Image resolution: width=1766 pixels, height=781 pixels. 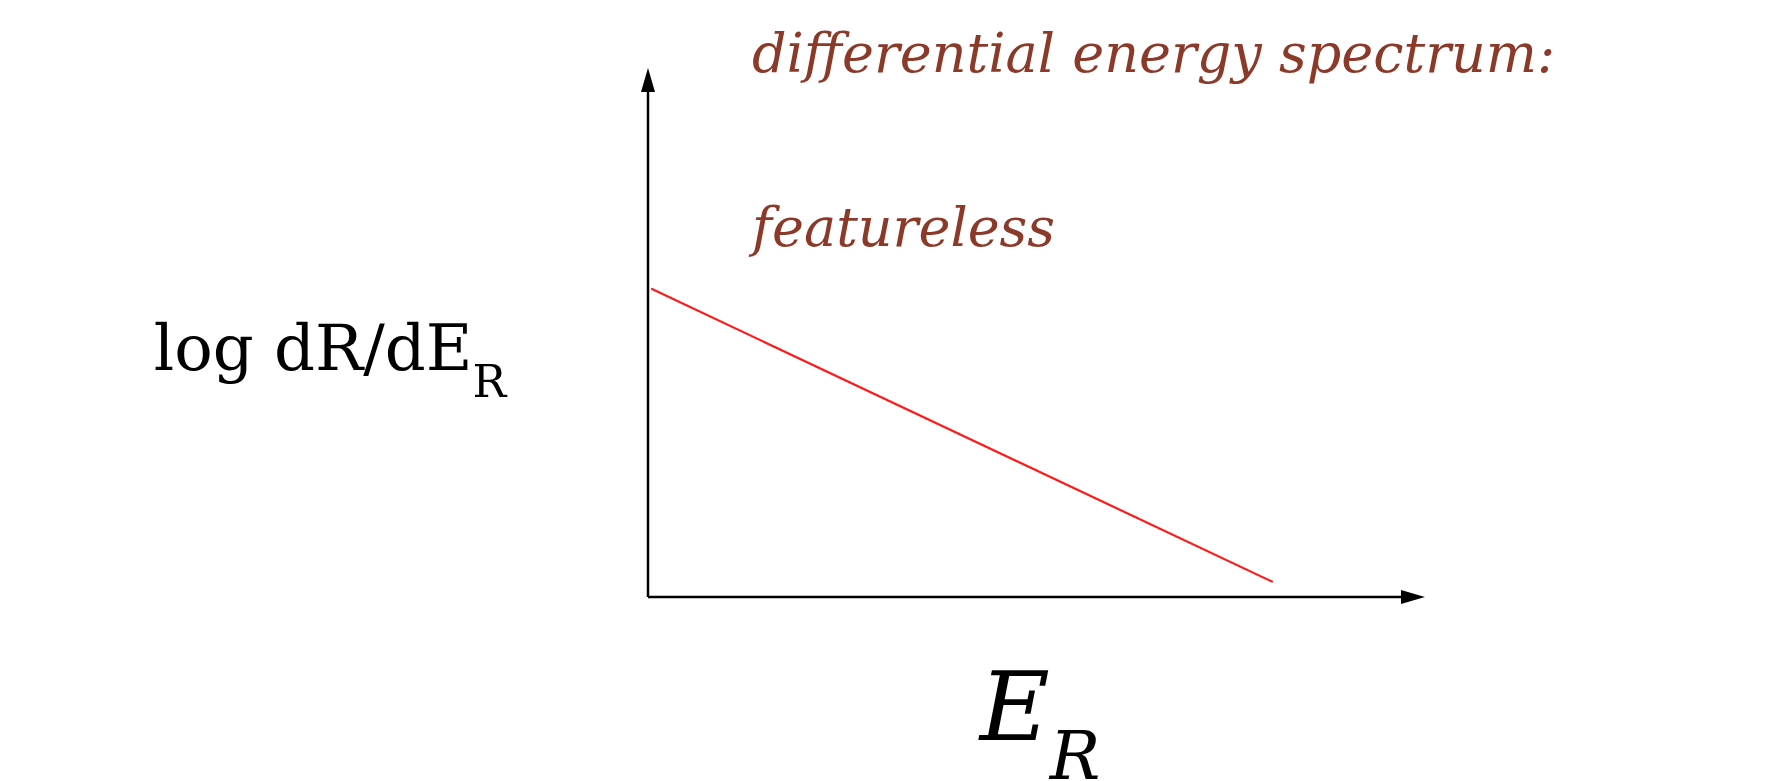 I want to click on chart-title: differential energy spectrum:, so click(x=1154, y=53).